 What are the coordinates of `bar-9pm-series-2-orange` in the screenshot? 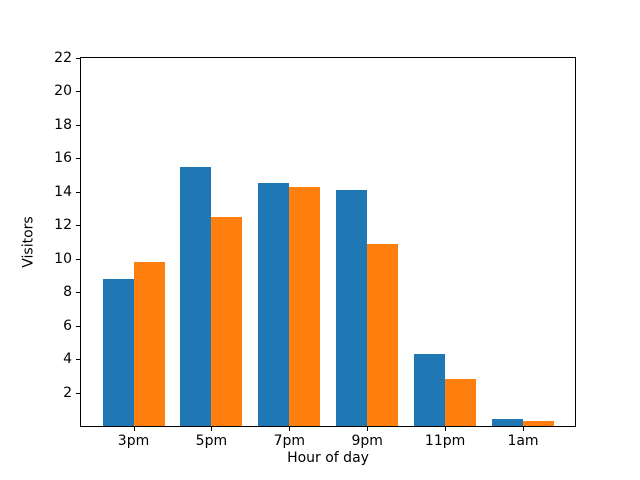 It's located at (383, 335).